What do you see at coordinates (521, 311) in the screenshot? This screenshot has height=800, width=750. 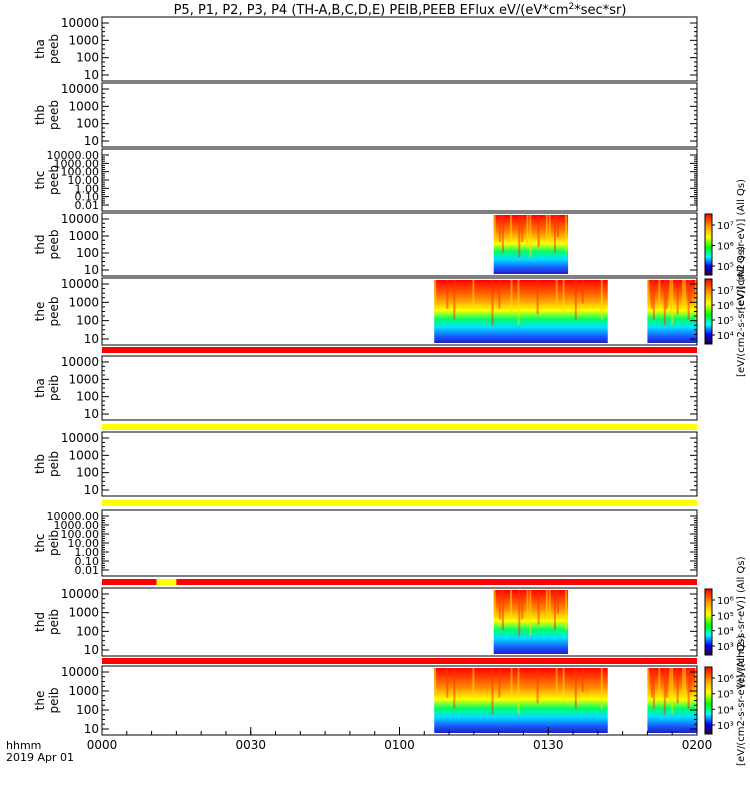 I see `spectrogram-block` at bounding box center [521, 311].